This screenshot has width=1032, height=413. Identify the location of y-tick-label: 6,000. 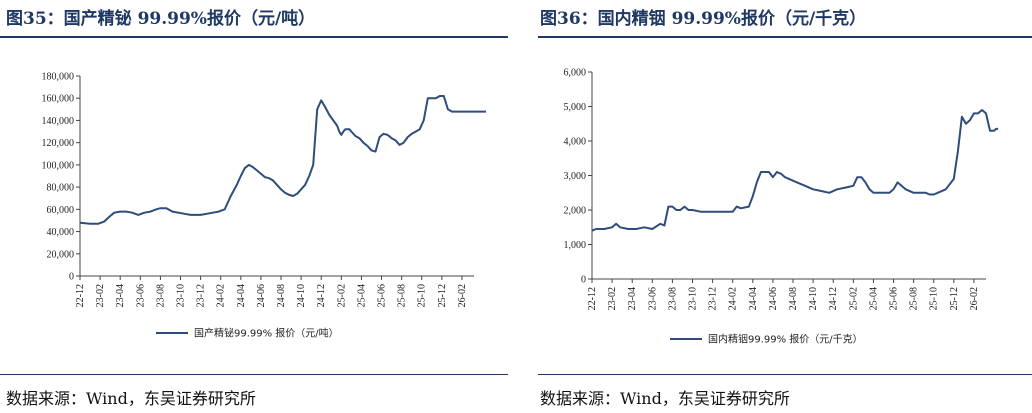
(575, 73).